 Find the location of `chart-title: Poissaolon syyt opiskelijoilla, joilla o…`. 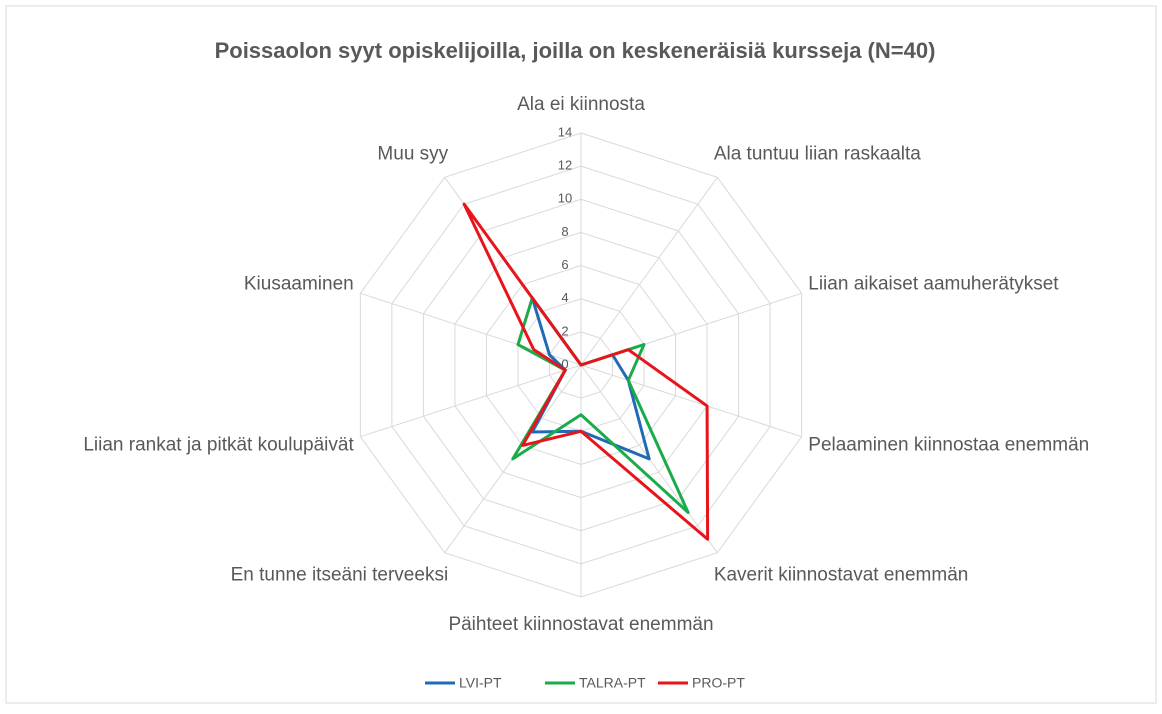

chart-title: Poissaolon syyt opiskelijoilla, joilla o… is located at coordinates (575, 50).